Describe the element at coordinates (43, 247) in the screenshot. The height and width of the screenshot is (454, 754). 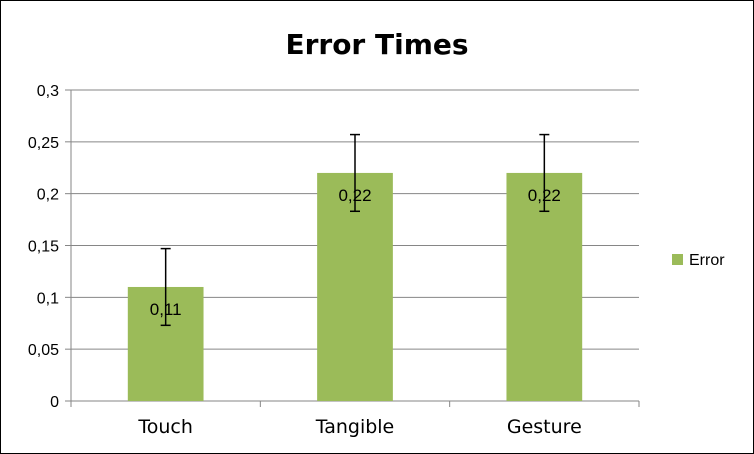
I see `y-tick-label: 0,15` at that location.